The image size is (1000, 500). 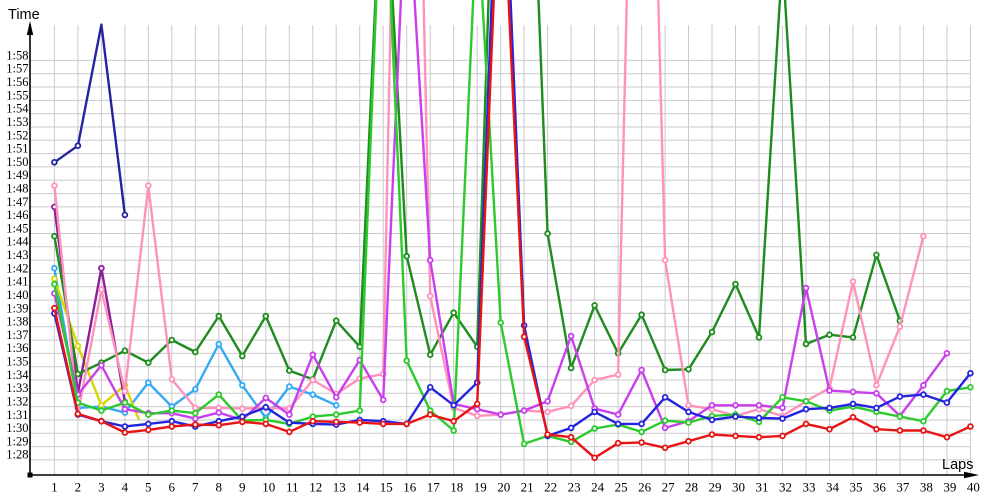 I want to click on svg-text: 8, so click(x=219, y=487).